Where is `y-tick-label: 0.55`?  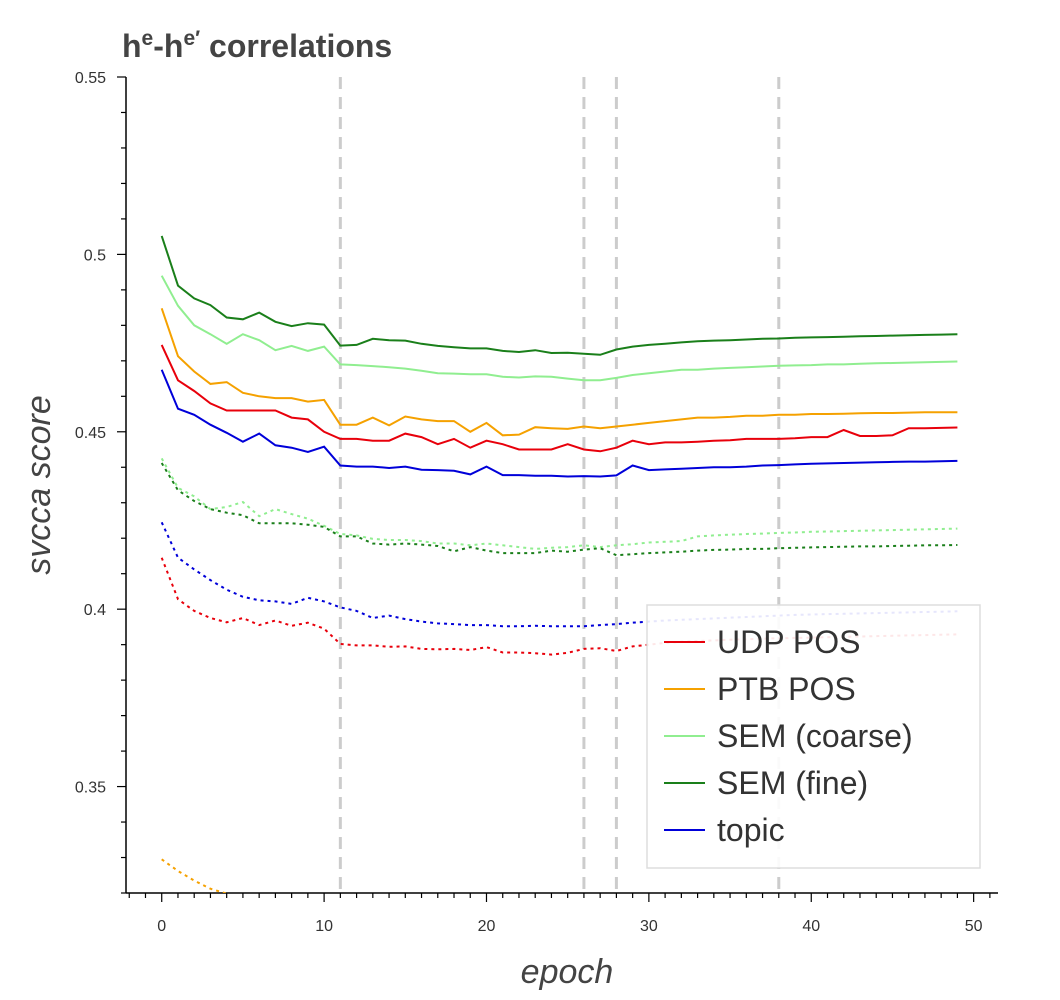 y-tick-label: 0.55 is located at coordinates (90, 78).